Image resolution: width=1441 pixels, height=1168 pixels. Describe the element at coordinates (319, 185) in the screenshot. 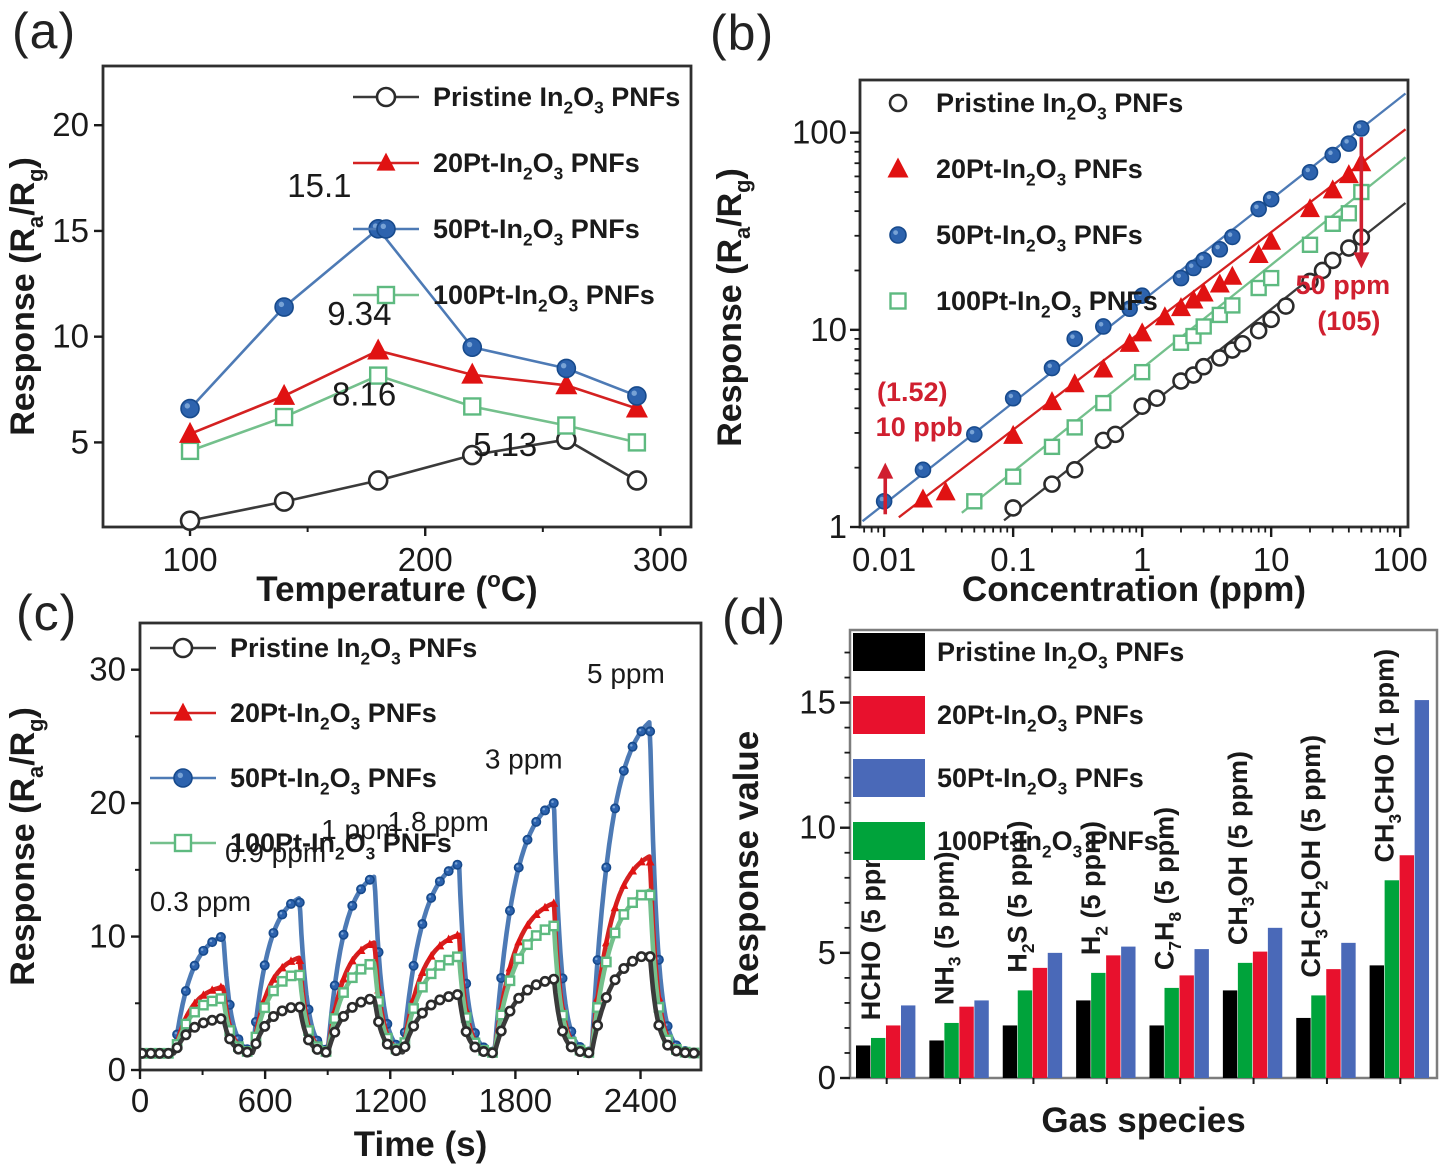

I see `peak-value-annotation: 15.1` at that location.